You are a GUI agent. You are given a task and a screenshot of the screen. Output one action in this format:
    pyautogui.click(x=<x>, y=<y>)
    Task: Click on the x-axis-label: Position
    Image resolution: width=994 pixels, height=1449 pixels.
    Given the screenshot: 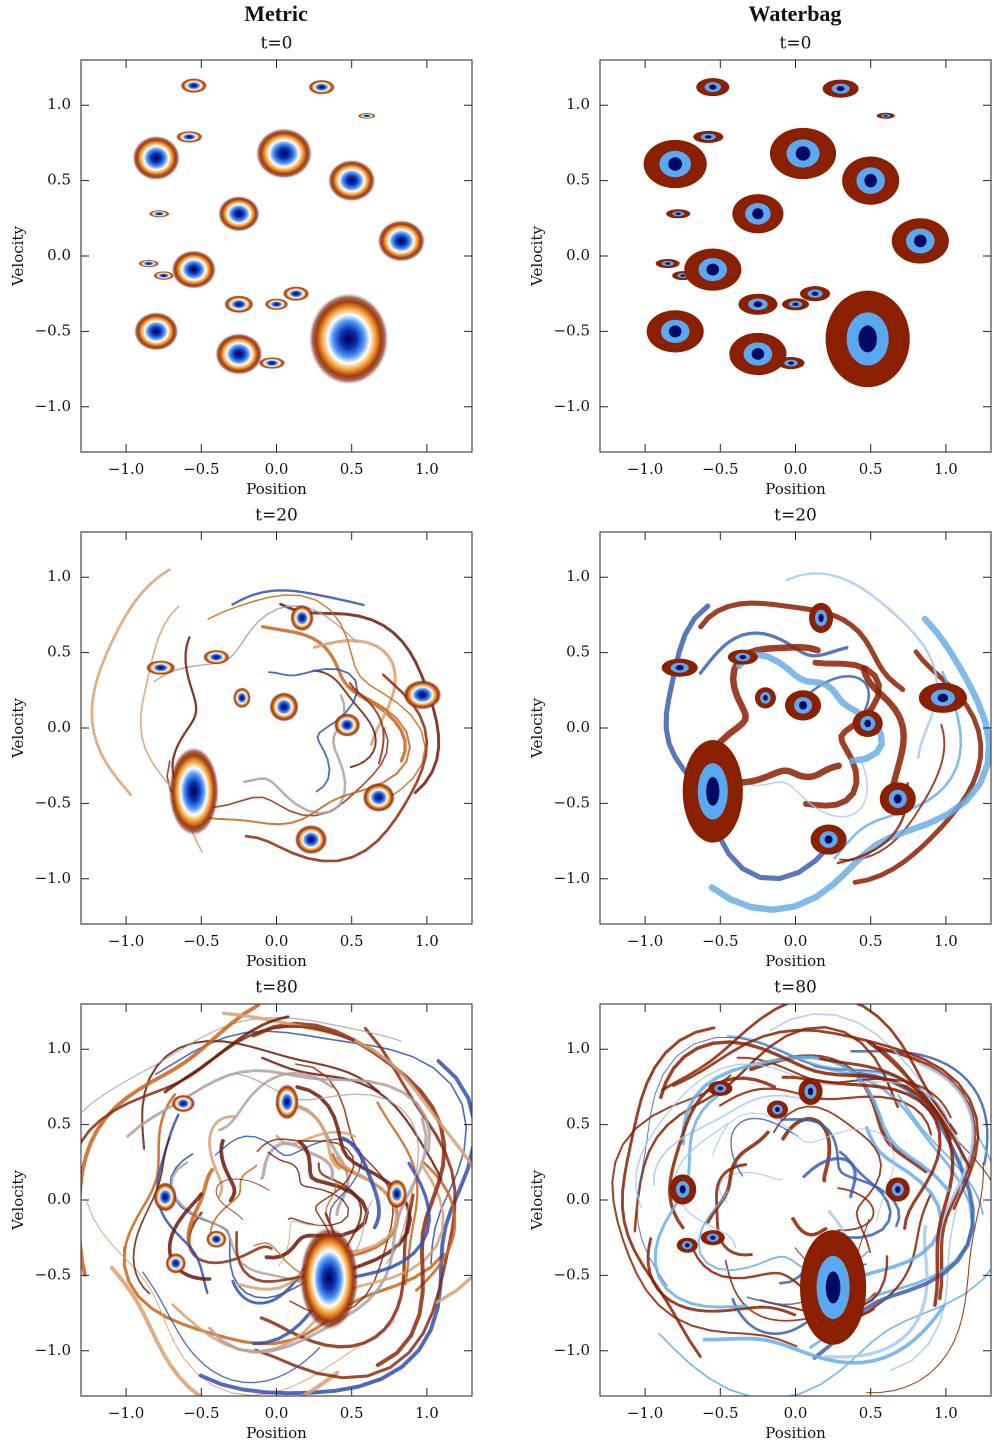 What is the action you would take?
    pyautogui.click(x=795, y=489)
    